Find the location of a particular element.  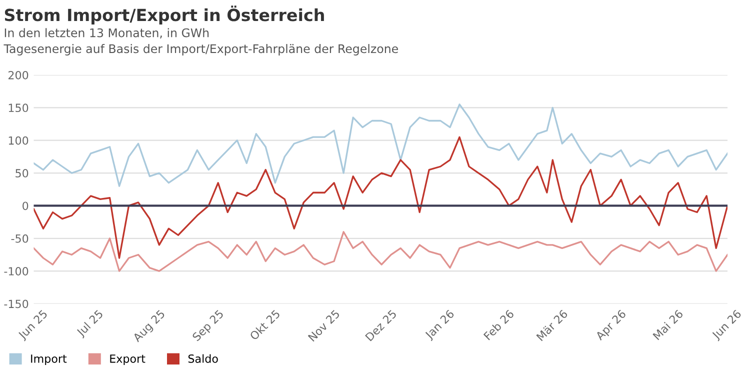

y-tick-label: 200 is located at coordinates (18, 75).